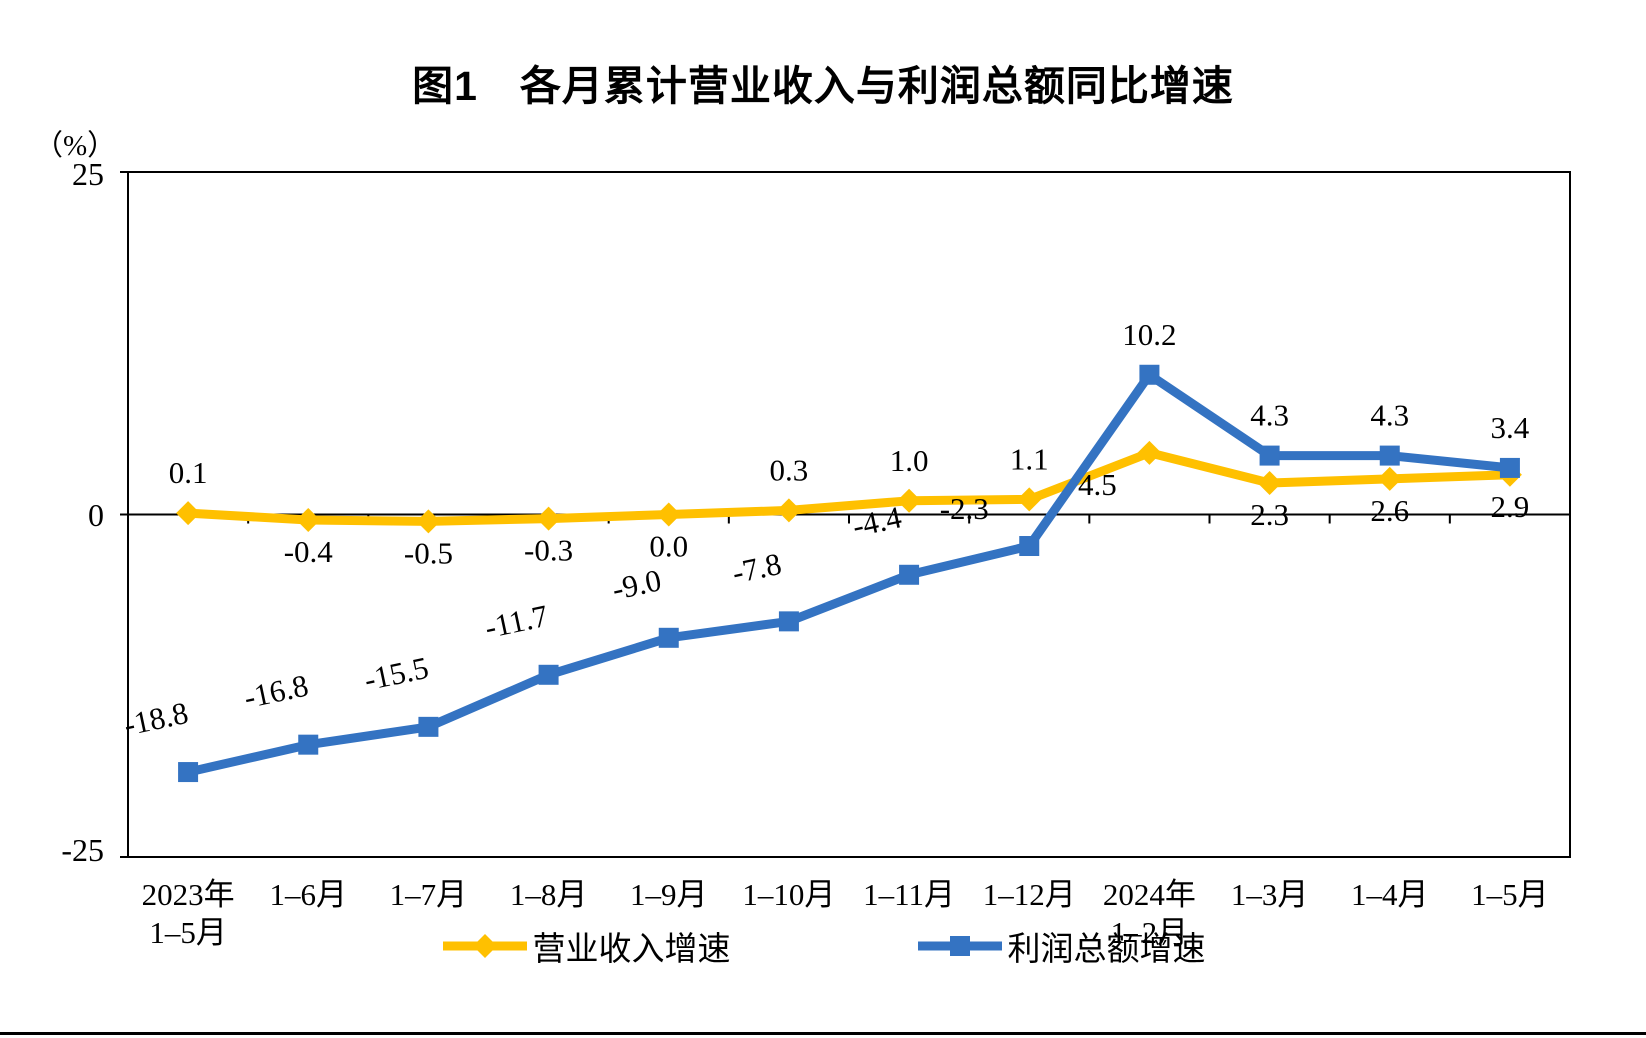  Describe the element at coordinates (909, 460) in the screenshot. I see `data-label: 1.0` at that location.